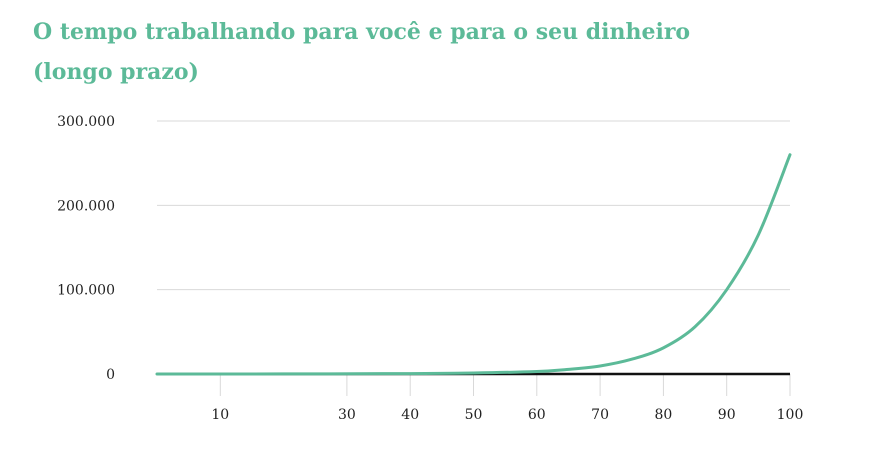 This screenshot has width=872, height=458. Describe the element at coordinates (86, 291) in the screenshot. I see `y-tick-label: 100.000` at that location.